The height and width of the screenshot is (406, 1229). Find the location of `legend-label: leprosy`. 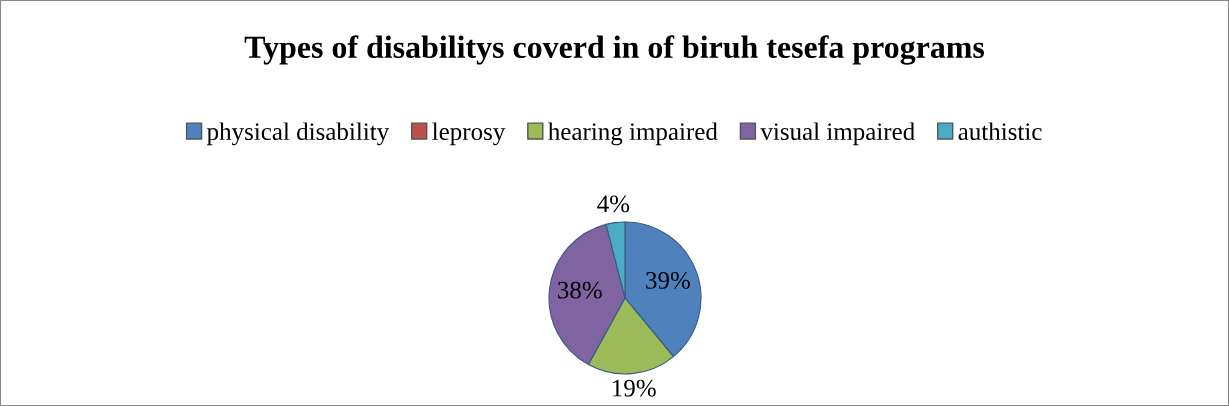

legend-label: leprosy is located at coordinates (469, 134).